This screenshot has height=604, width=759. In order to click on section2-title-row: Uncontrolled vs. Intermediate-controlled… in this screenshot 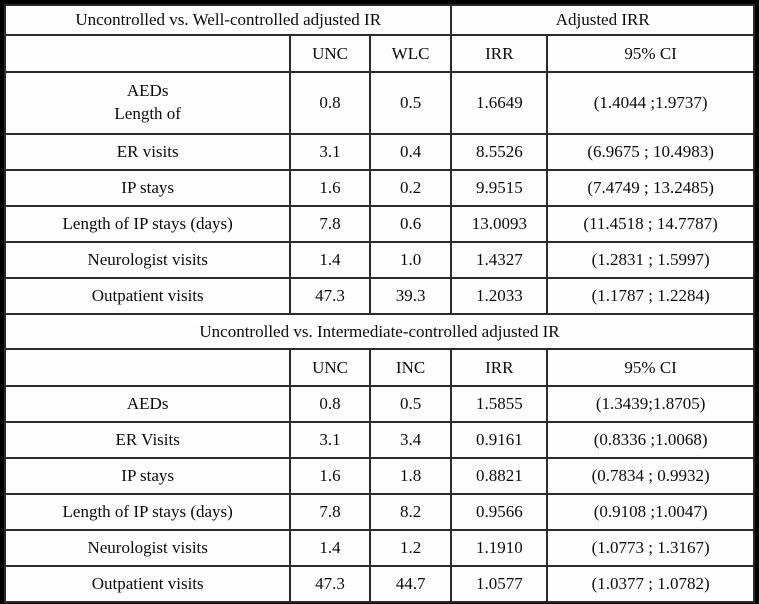, I will do `click(379, 331)`.